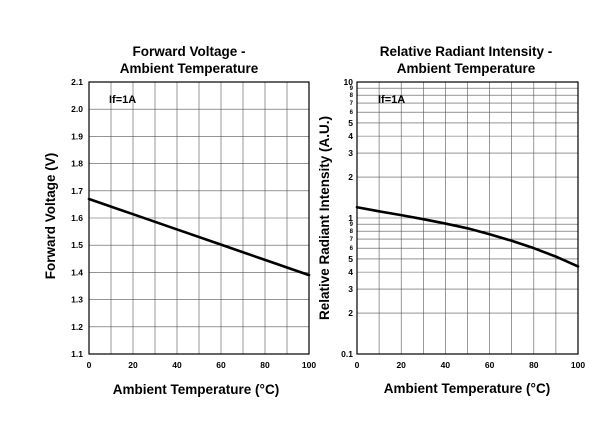 The image size is (614, 425). I want to click on y-tick-label: 1.5, so click(77, 245).